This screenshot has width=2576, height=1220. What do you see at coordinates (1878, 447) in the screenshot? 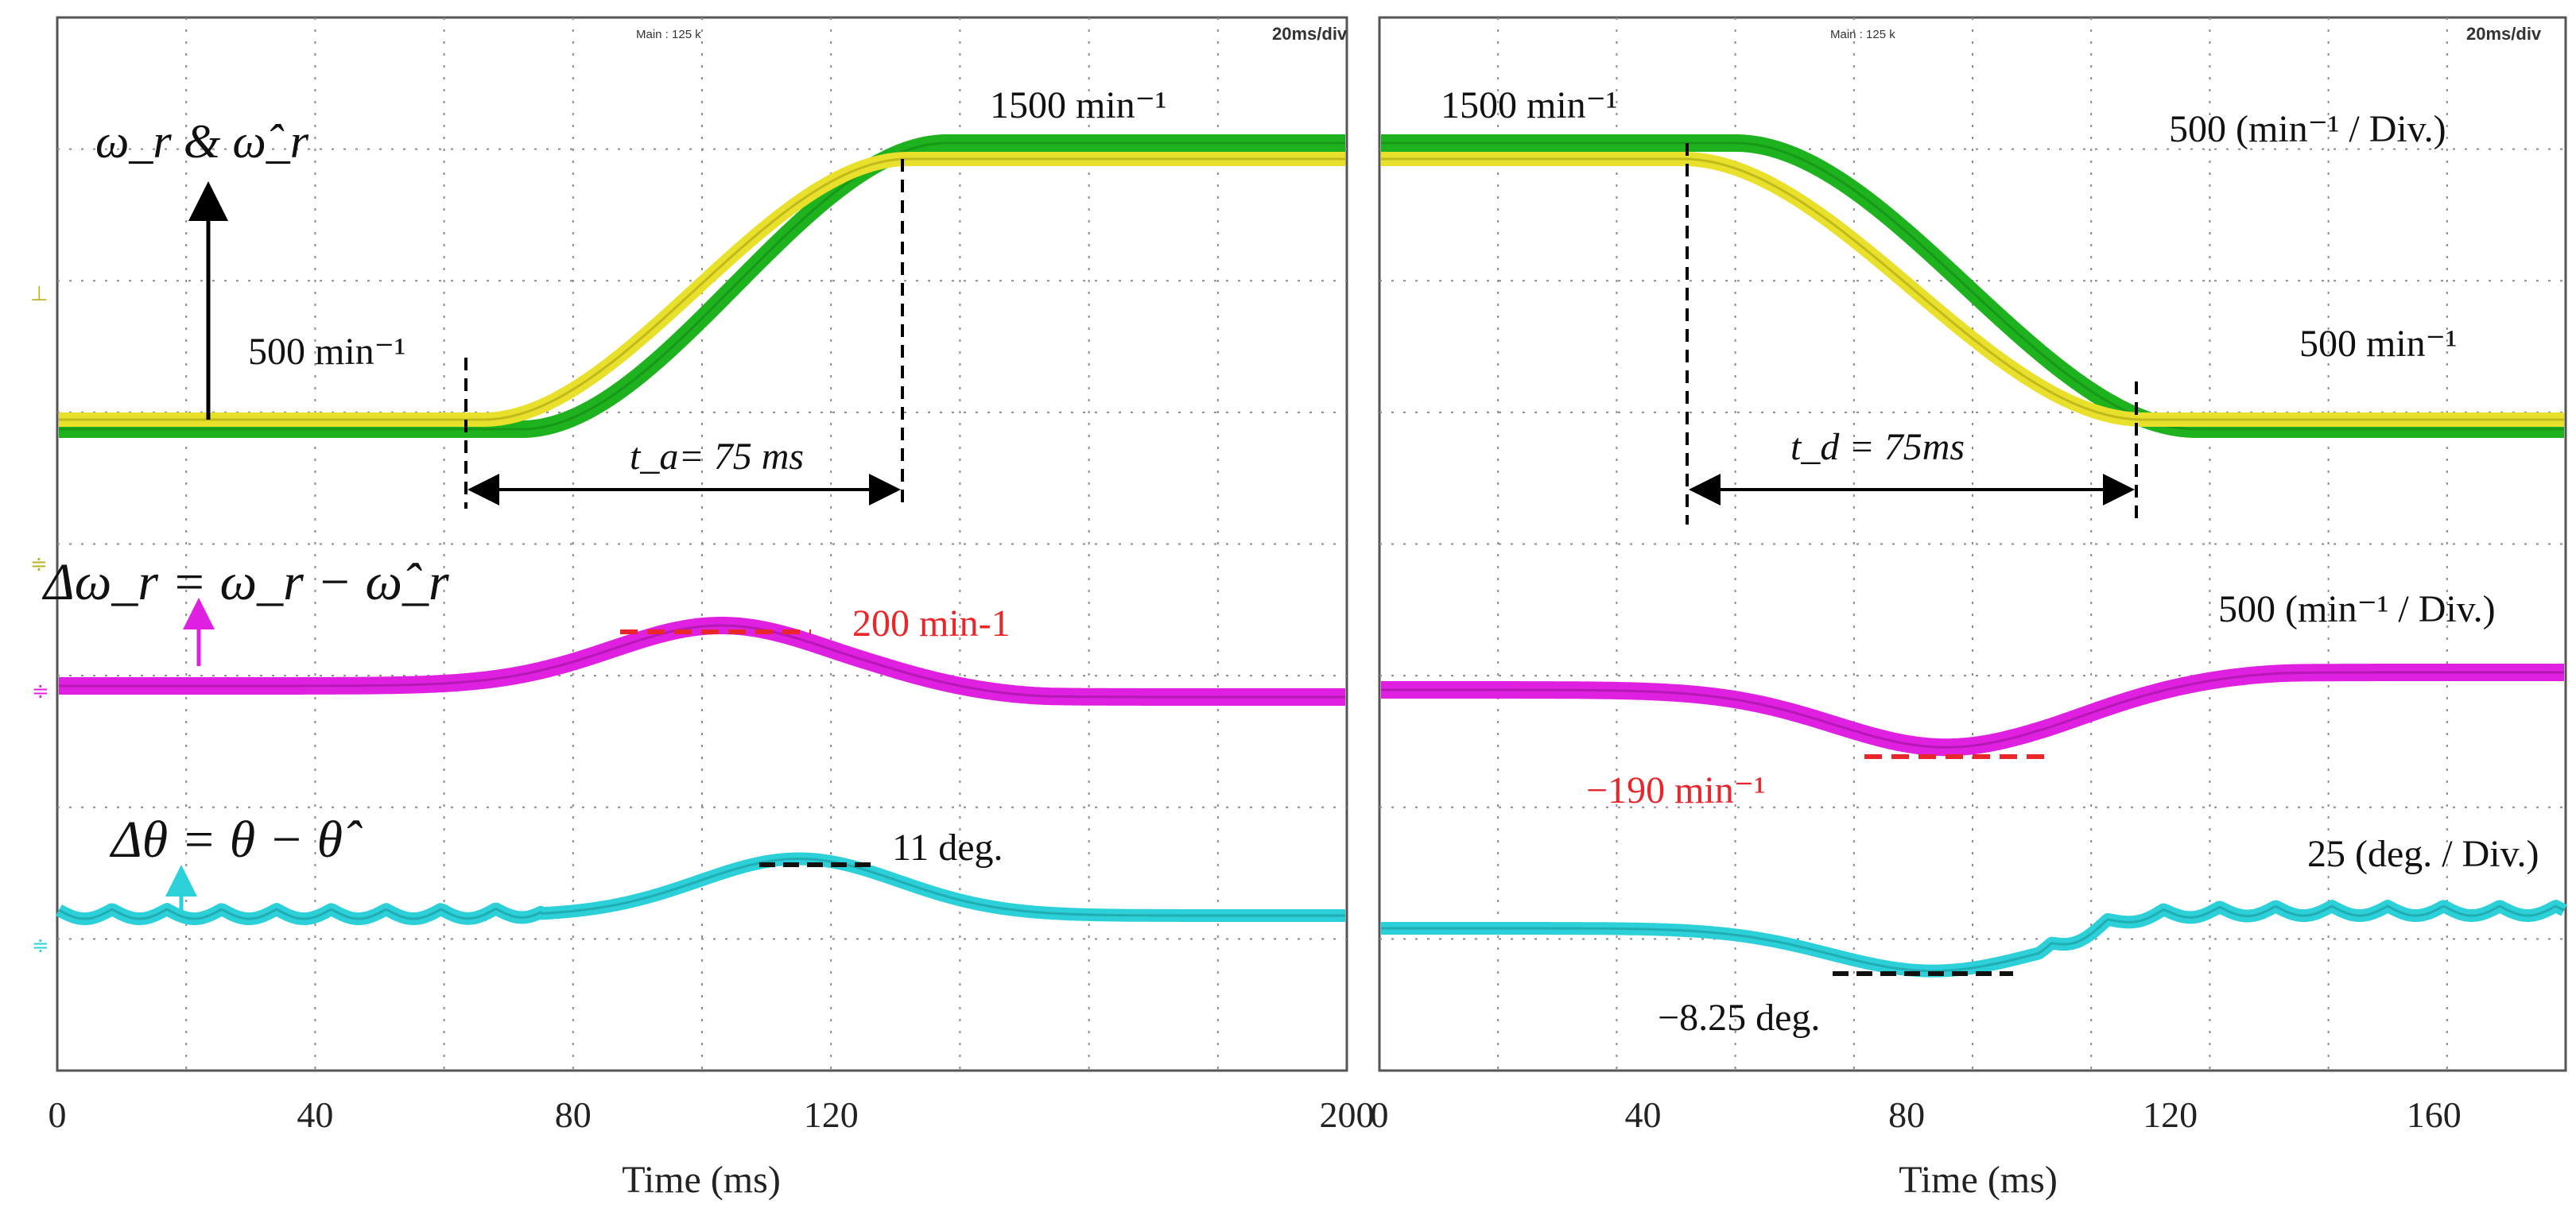
I see `td-label: t_d = 75ms` at bounding box center [1878, 447].